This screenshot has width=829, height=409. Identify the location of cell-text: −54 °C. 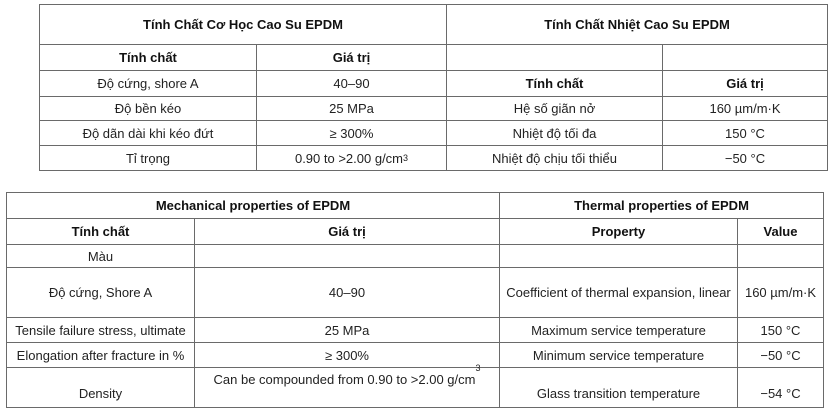
(780, 393).